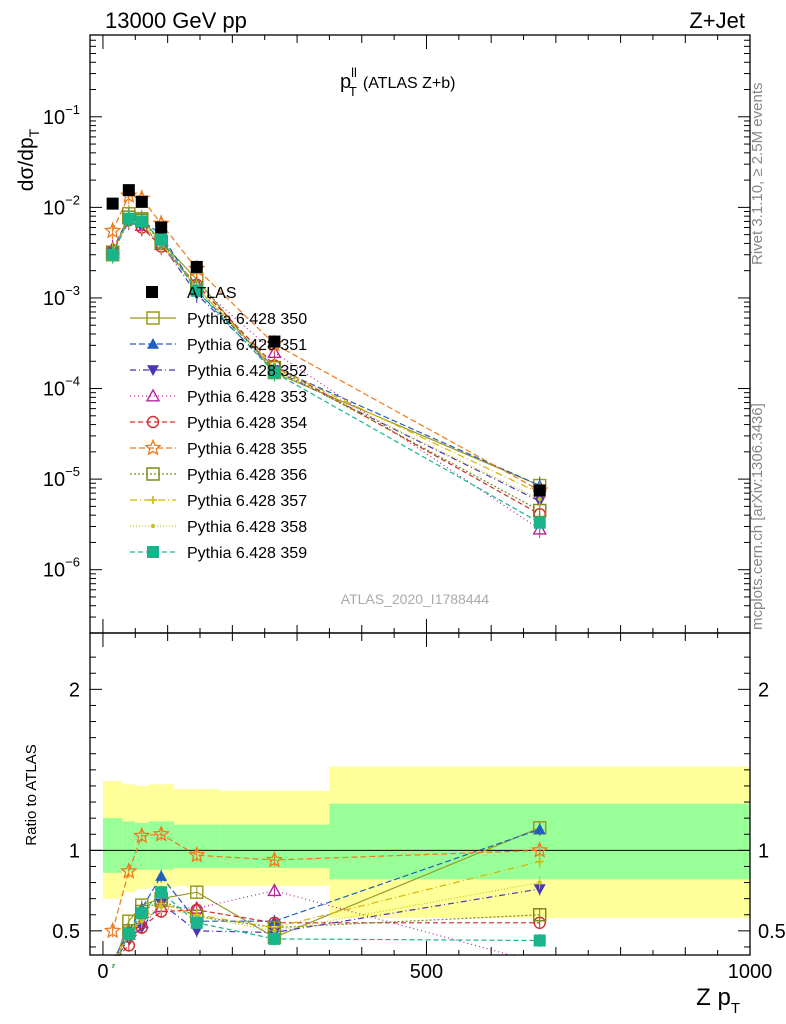 This screenshot has height=1024, width=786. Describe the element at coordinates (247, 397) in the screenshot. I see `legend-label-3: Pythia 6.428 353` at that location.